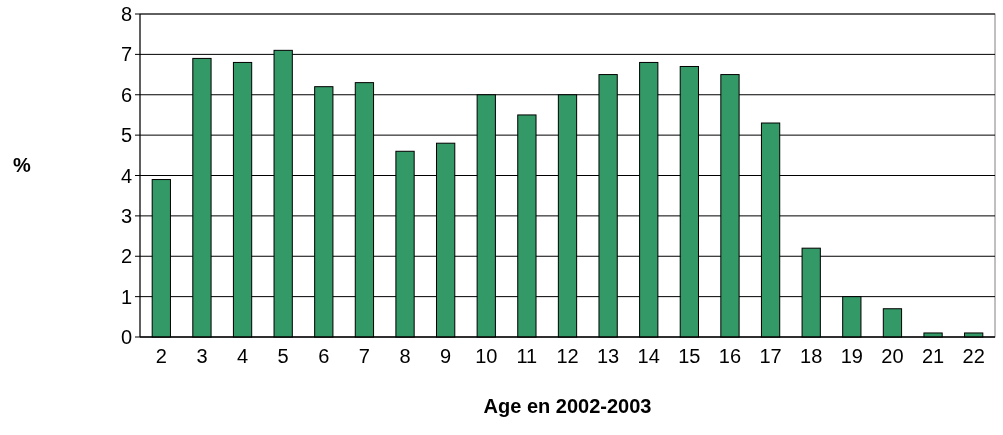  What do you see at coordinates (126, 14) in the screenshot?
I see `y-tick-label: 8` at bounding box center [126, 14].